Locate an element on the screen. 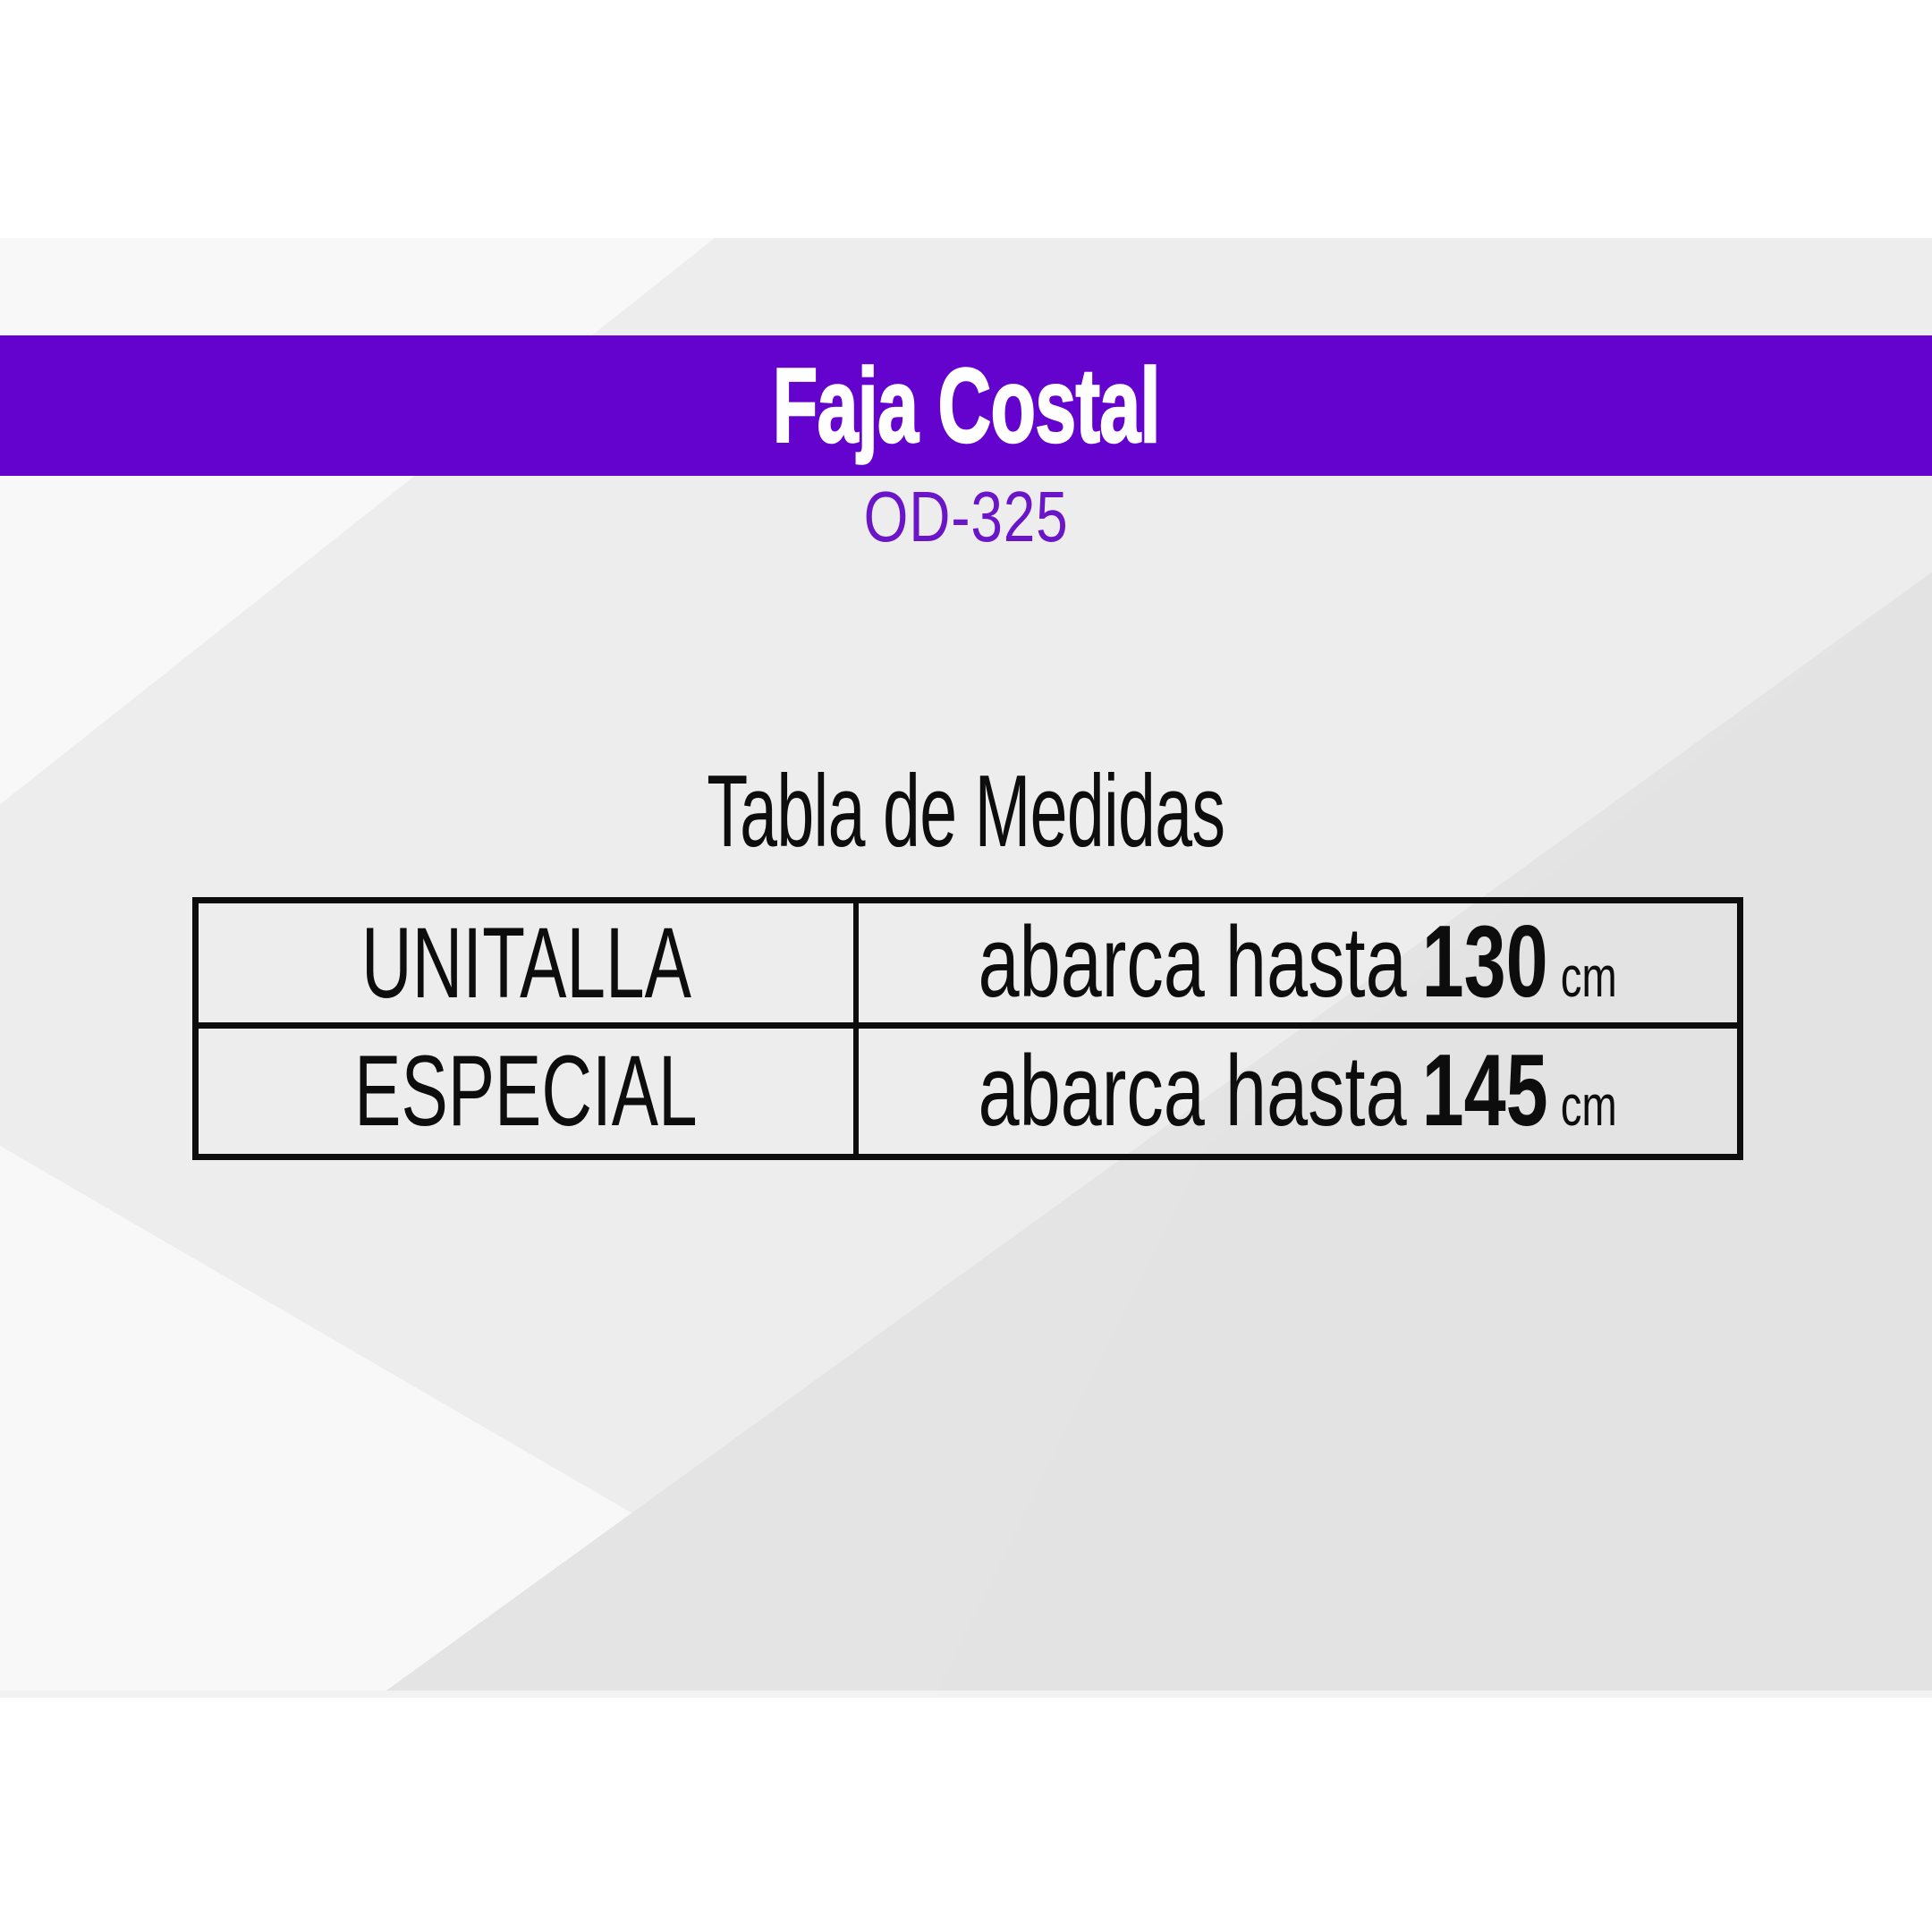 The height and width of the screenshot is (1932, 1932). size-cell-unitalla: UNITALLA is located at coordinates (529, 966).